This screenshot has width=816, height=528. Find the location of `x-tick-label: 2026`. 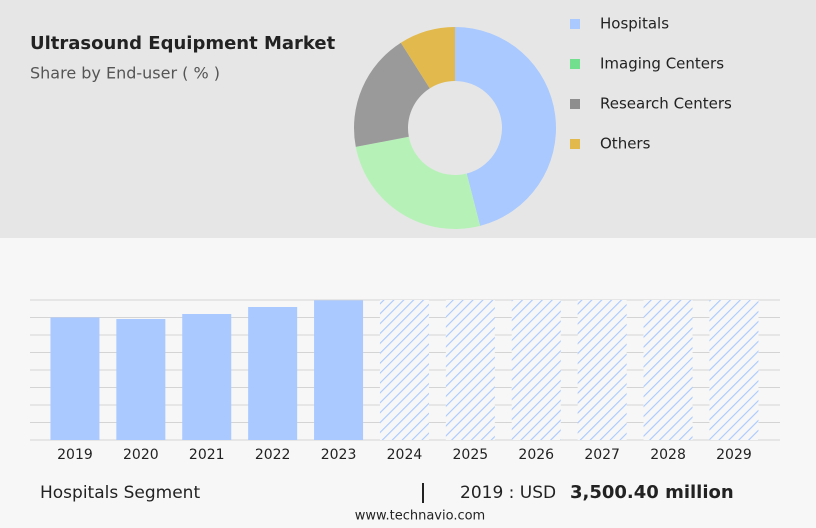

x-tick-label: 2026 is located at coordinates (536, 455).